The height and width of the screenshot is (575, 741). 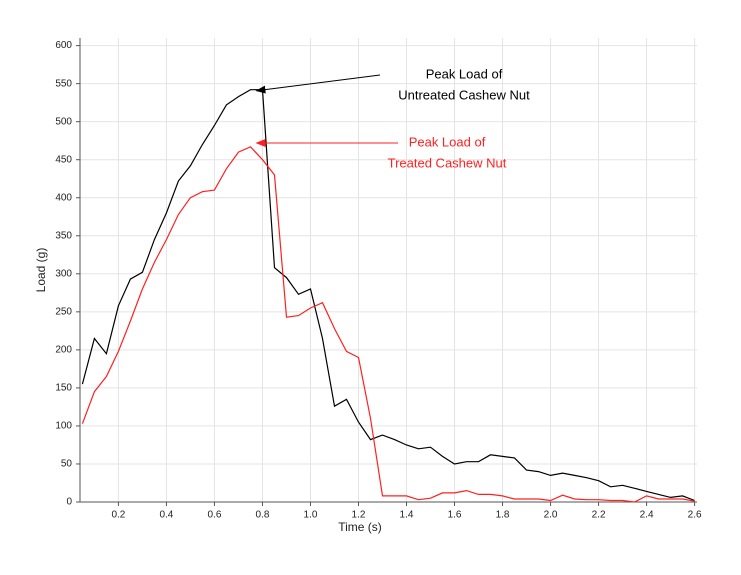 I want to click on x-tick-label: 0.4, so click(x=166, y=515).